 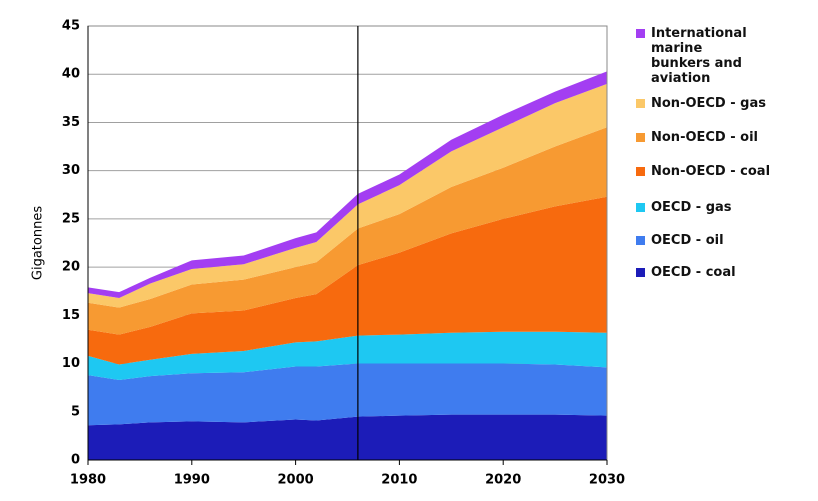 I want to click on y-tick-label: 45, so click(x=71, y=26).